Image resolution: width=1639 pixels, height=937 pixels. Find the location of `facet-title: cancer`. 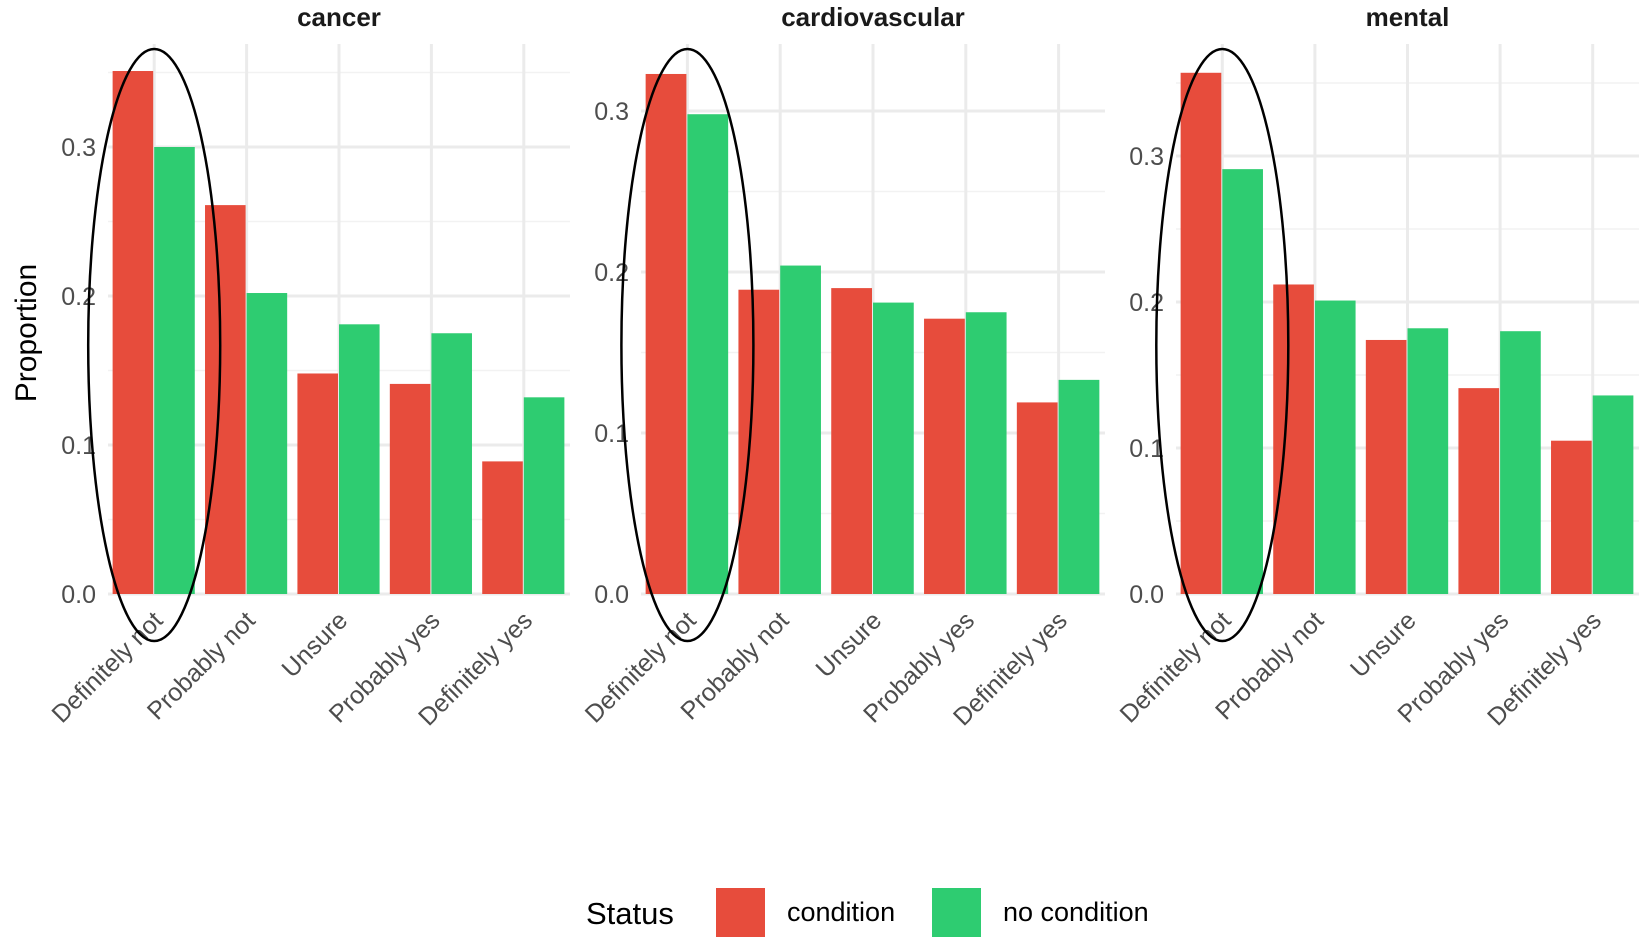

facet-title: cancer is located at coordinates (339, 17).